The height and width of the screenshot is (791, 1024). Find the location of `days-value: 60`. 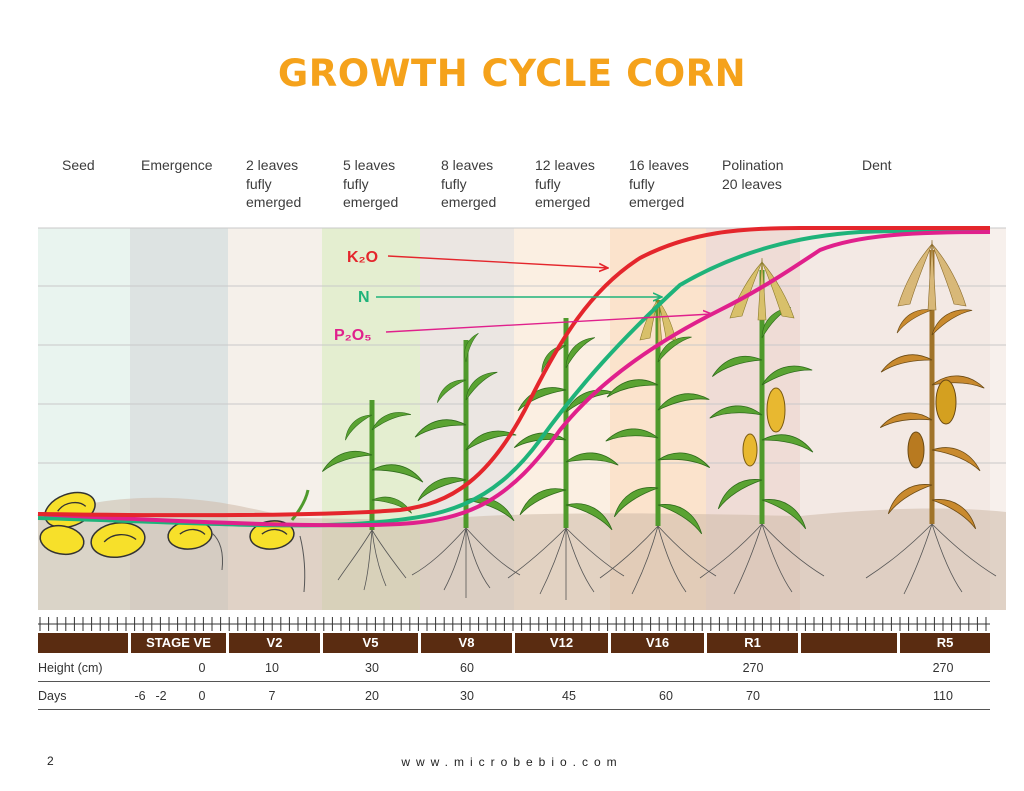

days-value: 60 is located at coordinates (666, 696).